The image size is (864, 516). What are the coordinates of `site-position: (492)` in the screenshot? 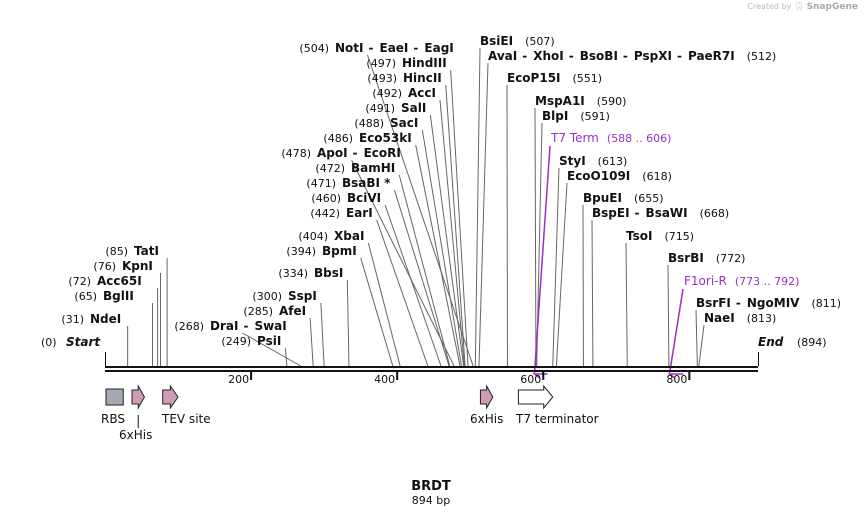 It's located at (387, 93).